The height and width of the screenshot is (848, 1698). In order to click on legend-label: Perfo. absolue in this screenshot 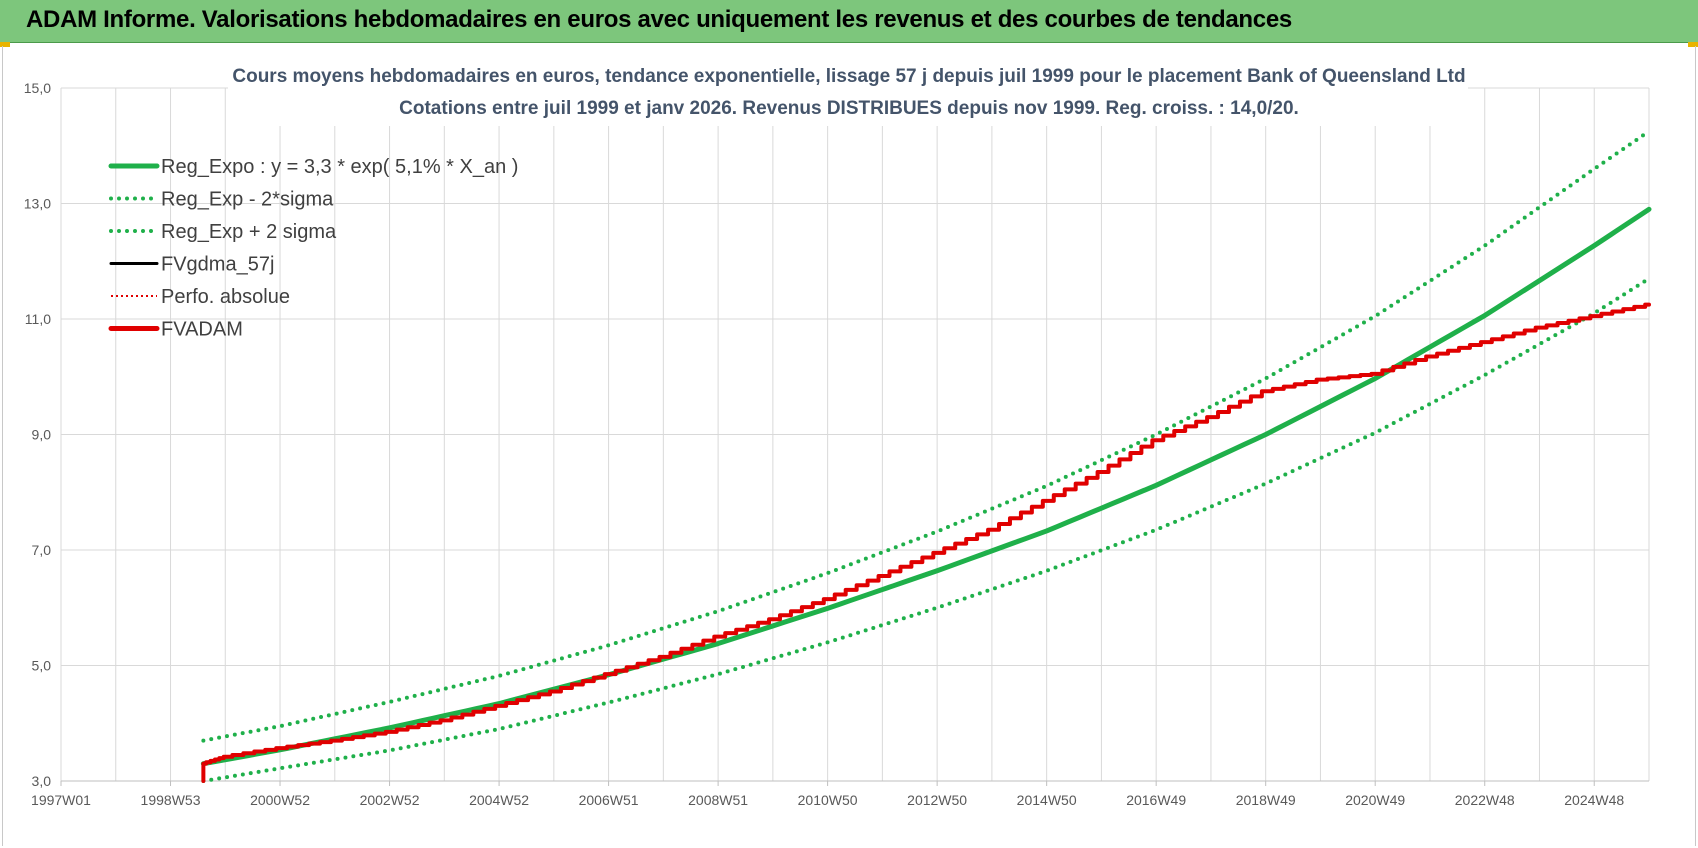, I will do `click(225, 297)`.